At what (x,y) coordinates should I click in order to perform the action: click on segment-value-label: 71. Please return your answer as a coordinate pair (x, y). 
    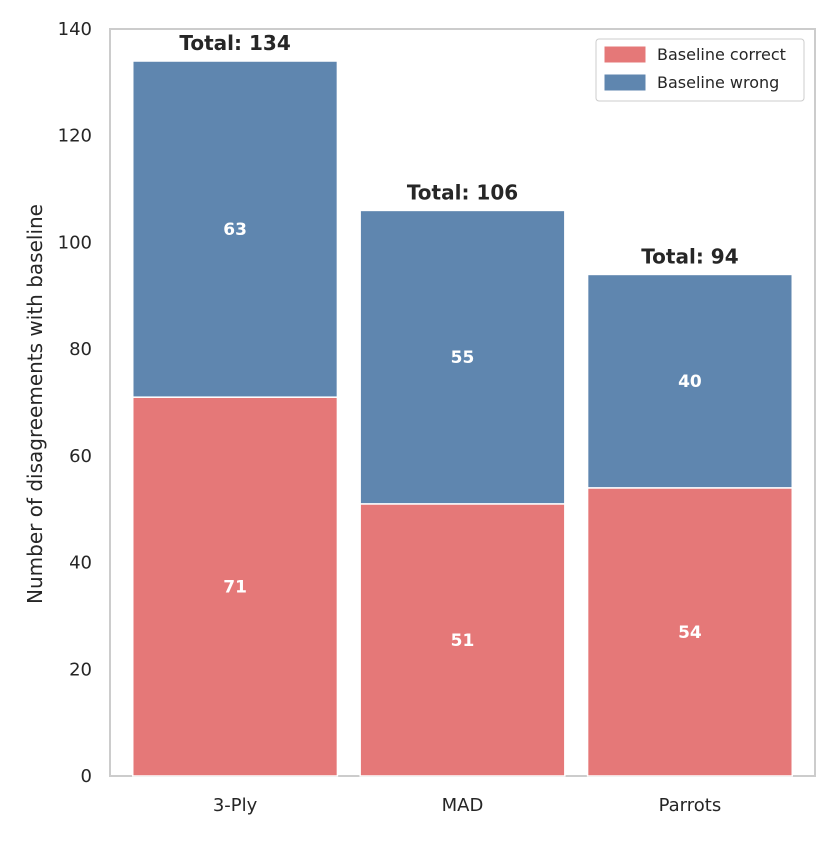
    Looking at the image, I should click on (235, 588).